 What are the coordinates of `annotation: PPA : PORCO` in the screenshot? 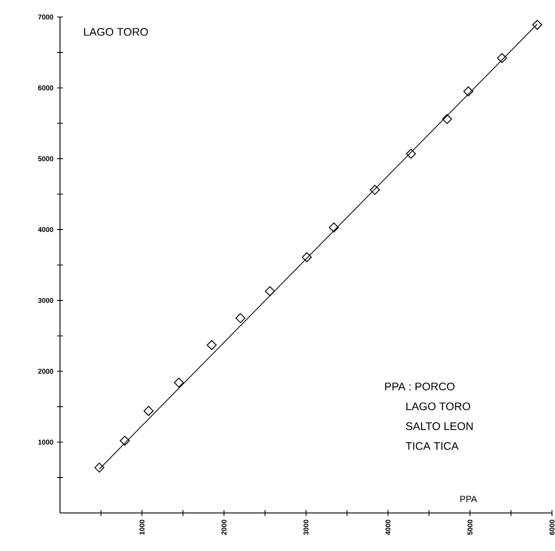 It's located at (419, 386).